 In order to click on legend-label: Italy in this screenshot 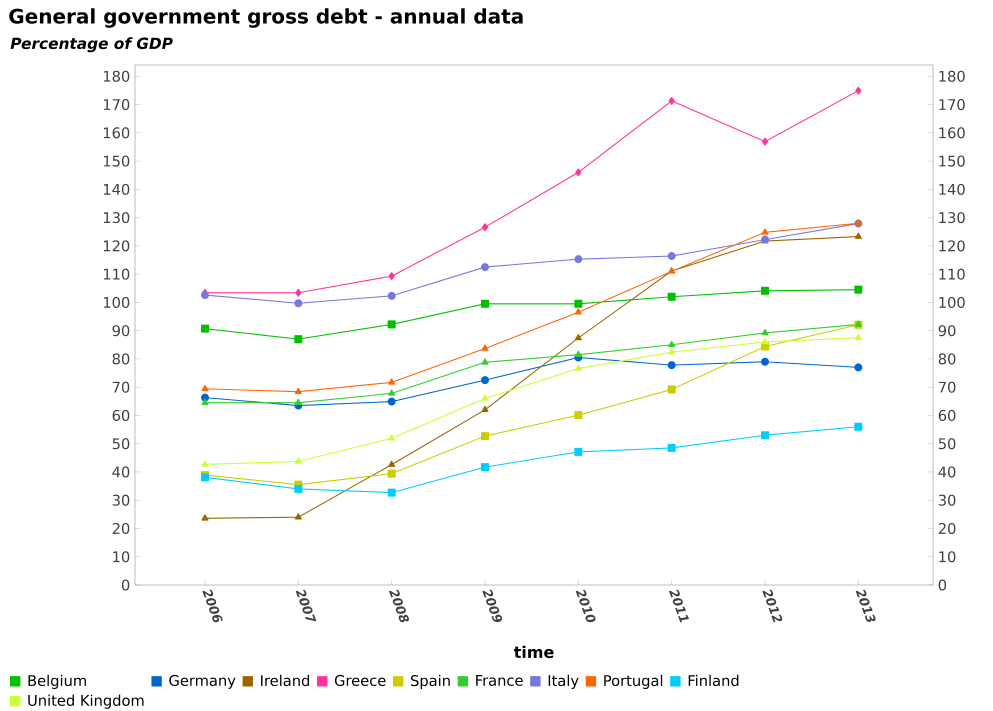, I will do `click(563, 681)`.